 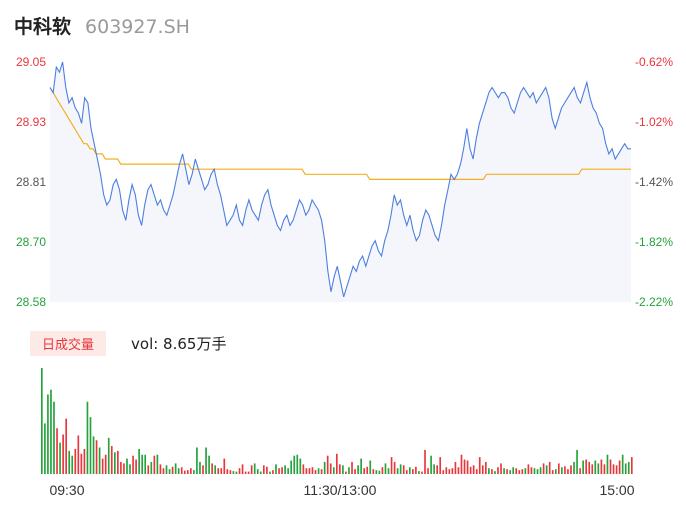 I want to click on x-label-close: 15:00, so click(x=616, y=490).